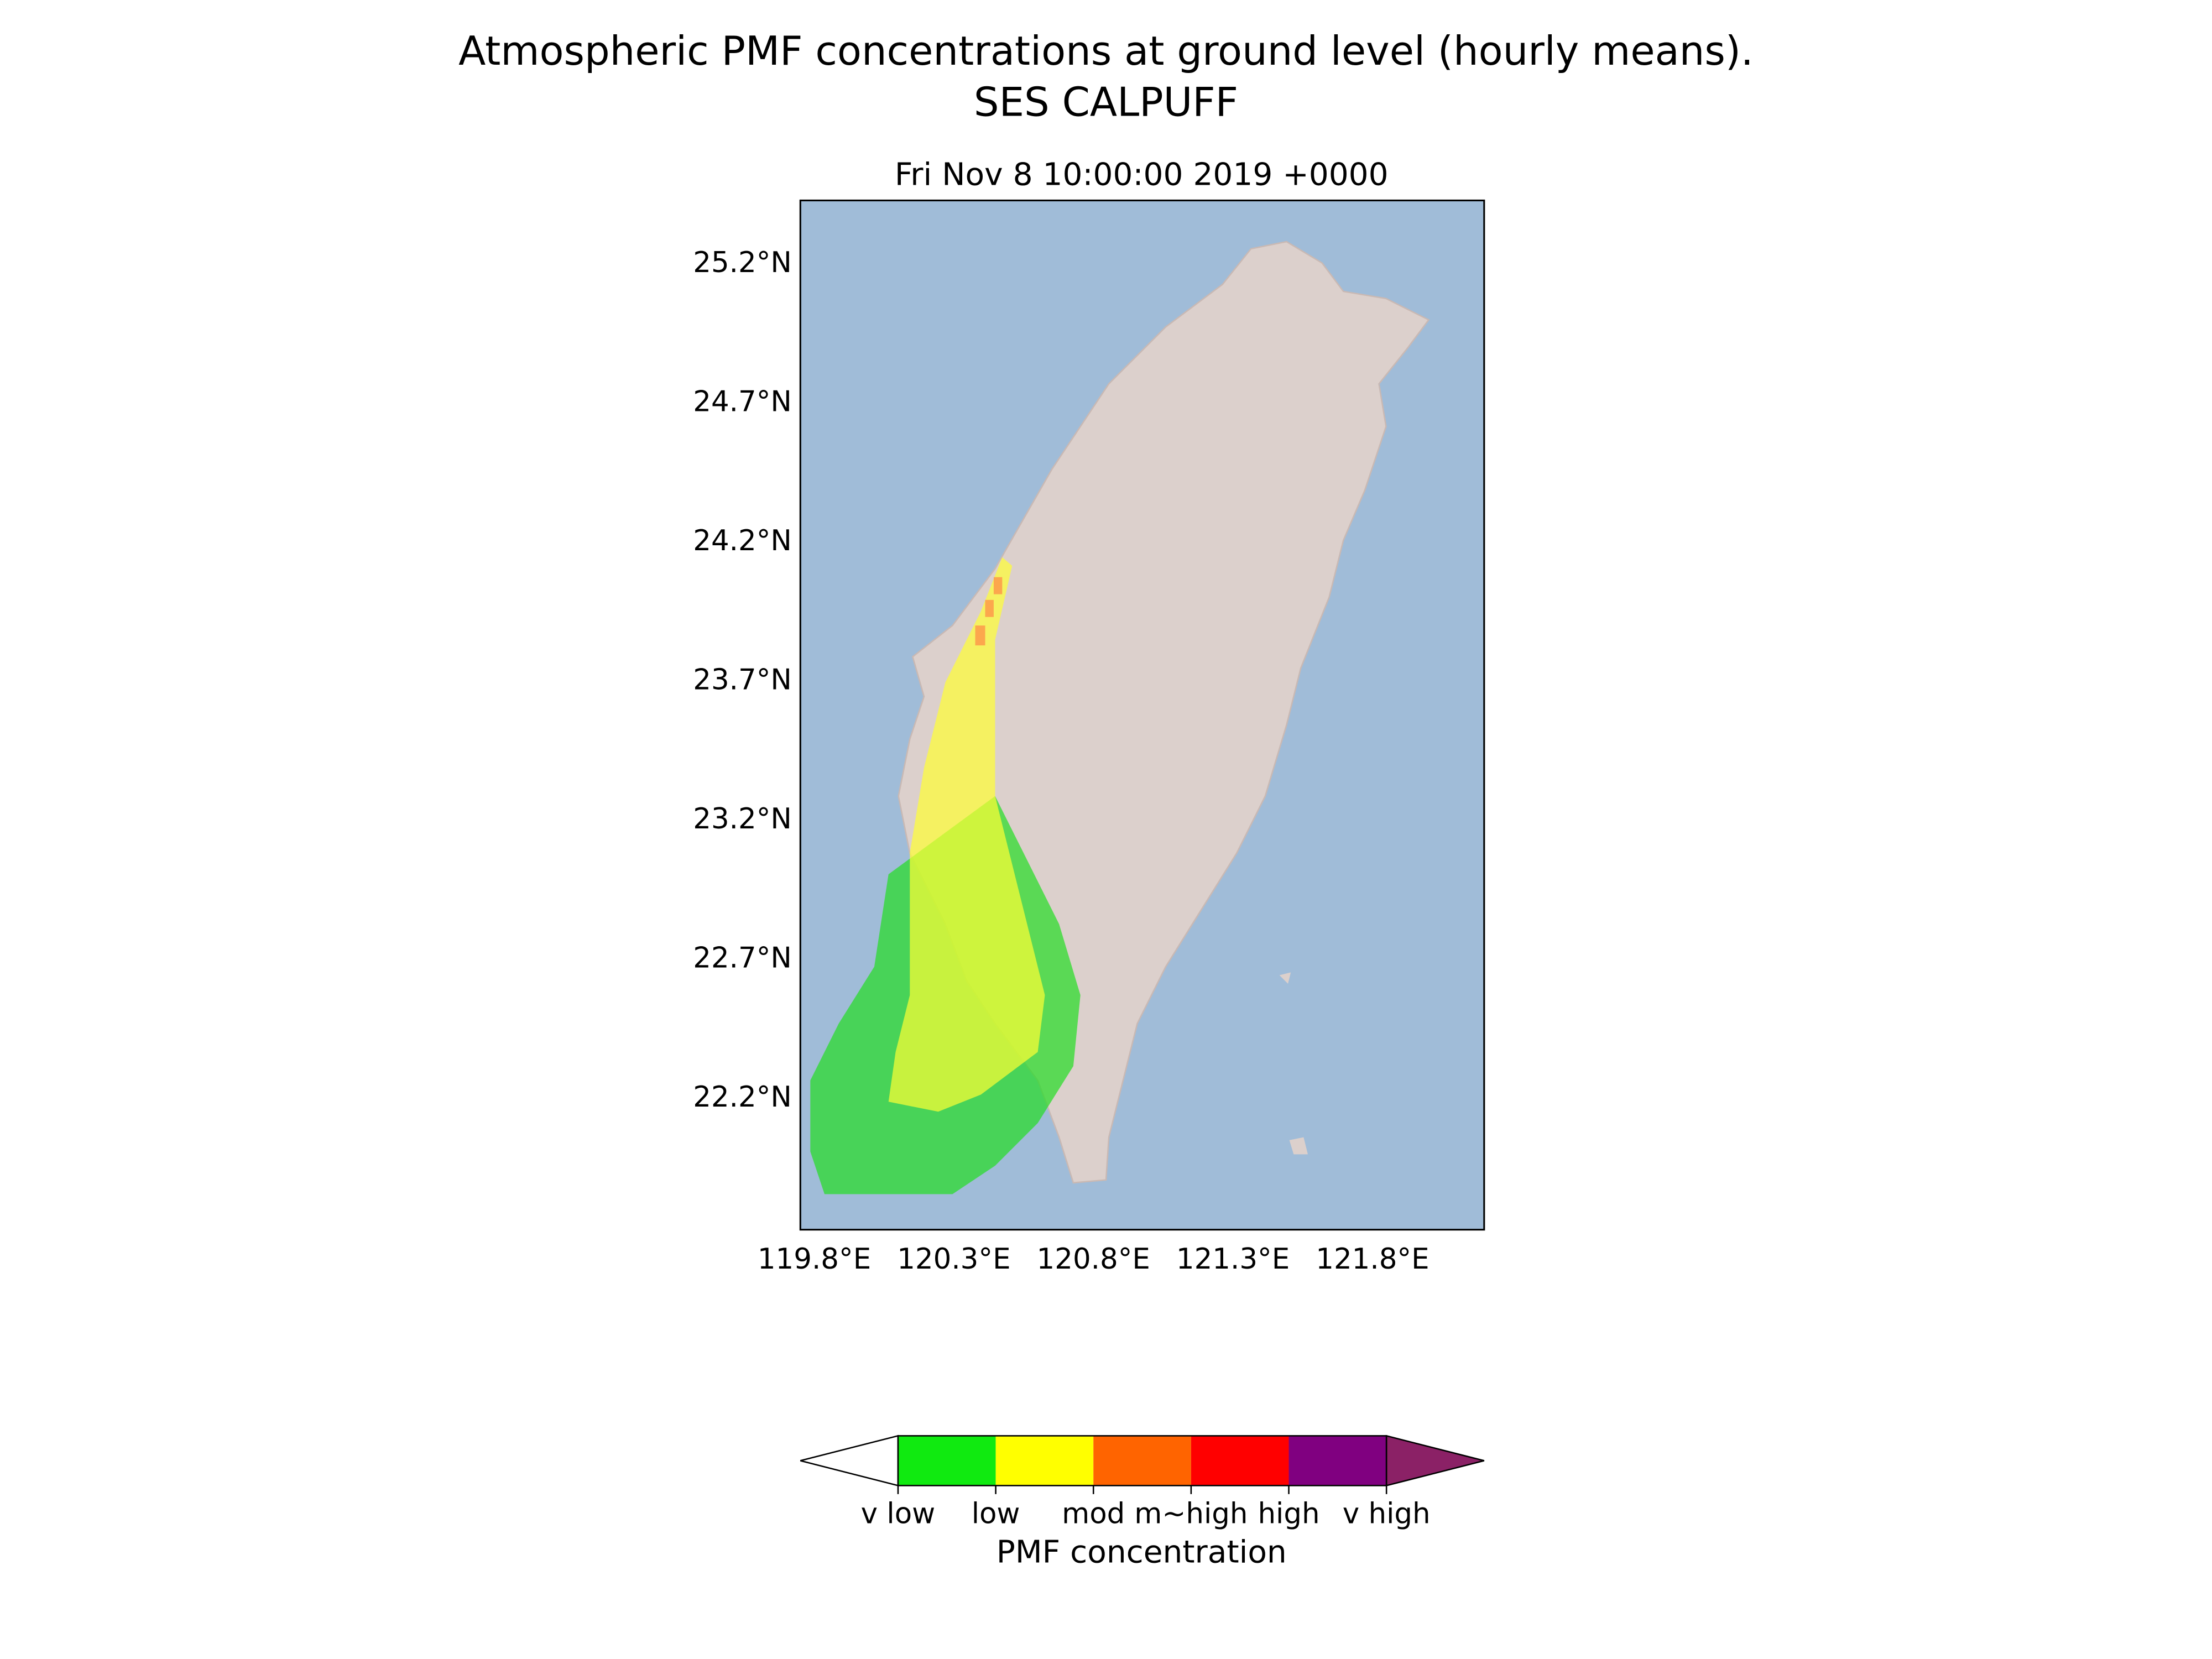 This screenshot has height=1659, width=2212. What do you see at coordinates (850, 1460) in the screenshot?
I see `colorbar-extend-low` at bounding box center [850, 1460].